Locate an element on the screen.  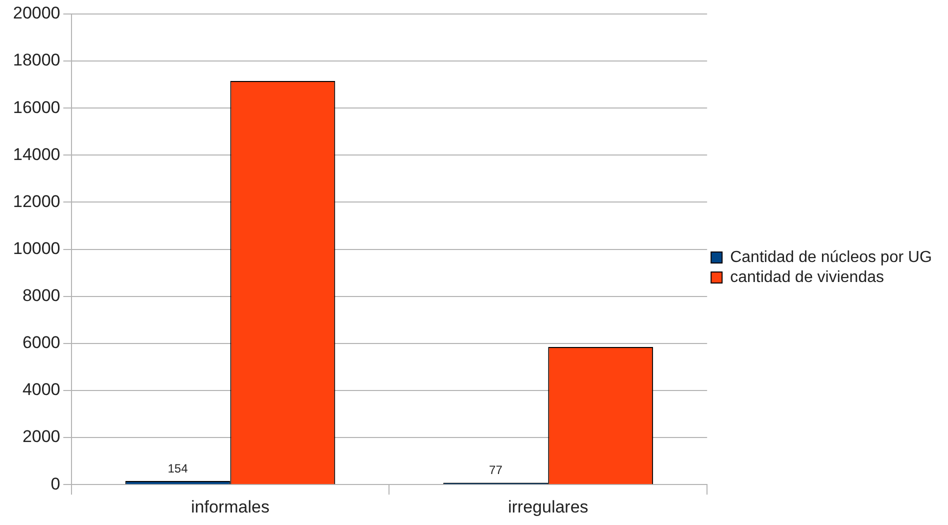
y-tick-label: 16000 is located at coordinates (36, 107).